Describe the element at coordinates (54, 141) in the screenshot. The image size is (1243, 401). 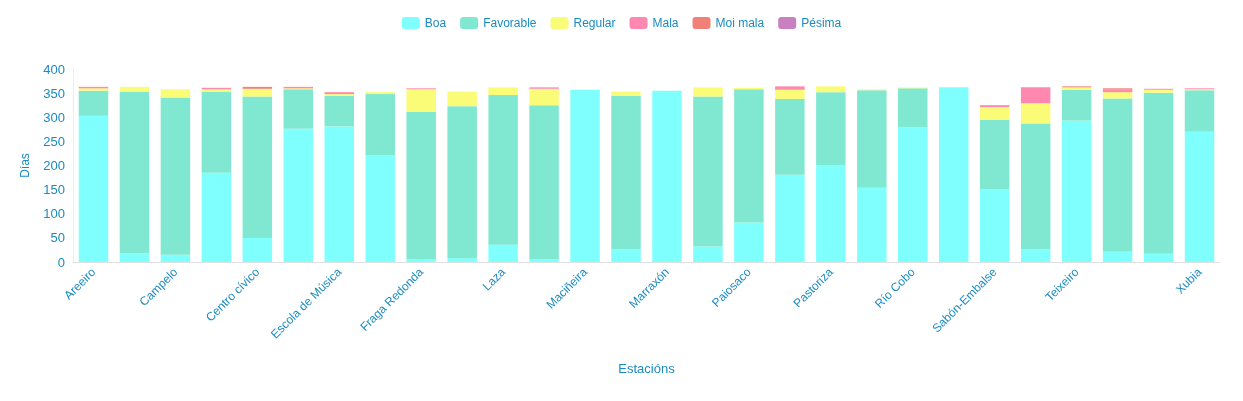
I see `y-tick-label: 250` at that location.